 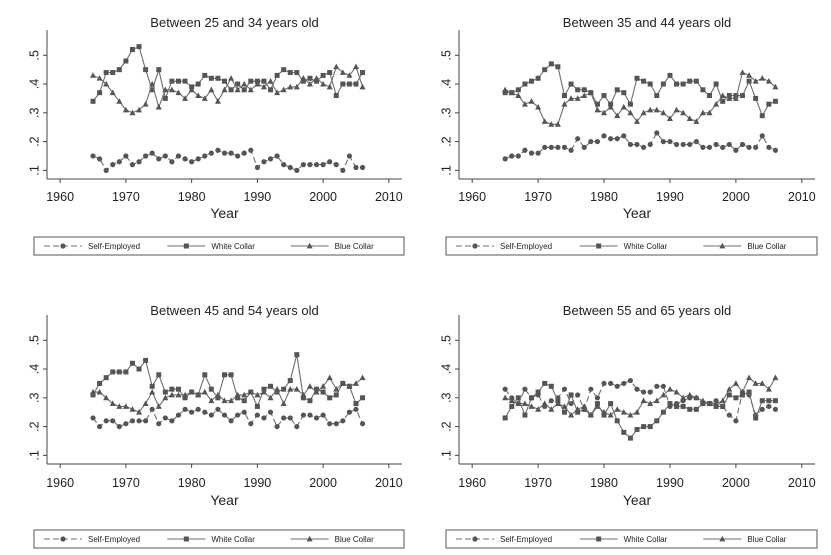 What do you see at coordinates (34, 340) in the screenshot?
I see `y-tick-label: .5` at bounding box center [34, 340].